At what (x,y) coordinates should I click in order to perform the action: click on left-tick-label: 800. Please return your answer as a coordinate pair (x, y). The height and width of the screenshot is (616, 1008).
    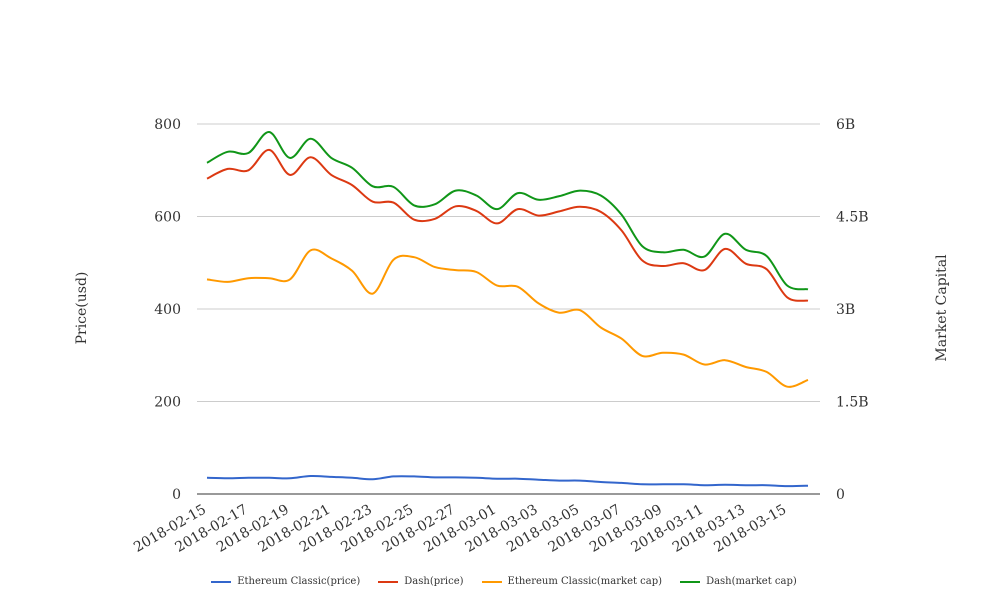
    Looking at the image, I should click on (167, 125).